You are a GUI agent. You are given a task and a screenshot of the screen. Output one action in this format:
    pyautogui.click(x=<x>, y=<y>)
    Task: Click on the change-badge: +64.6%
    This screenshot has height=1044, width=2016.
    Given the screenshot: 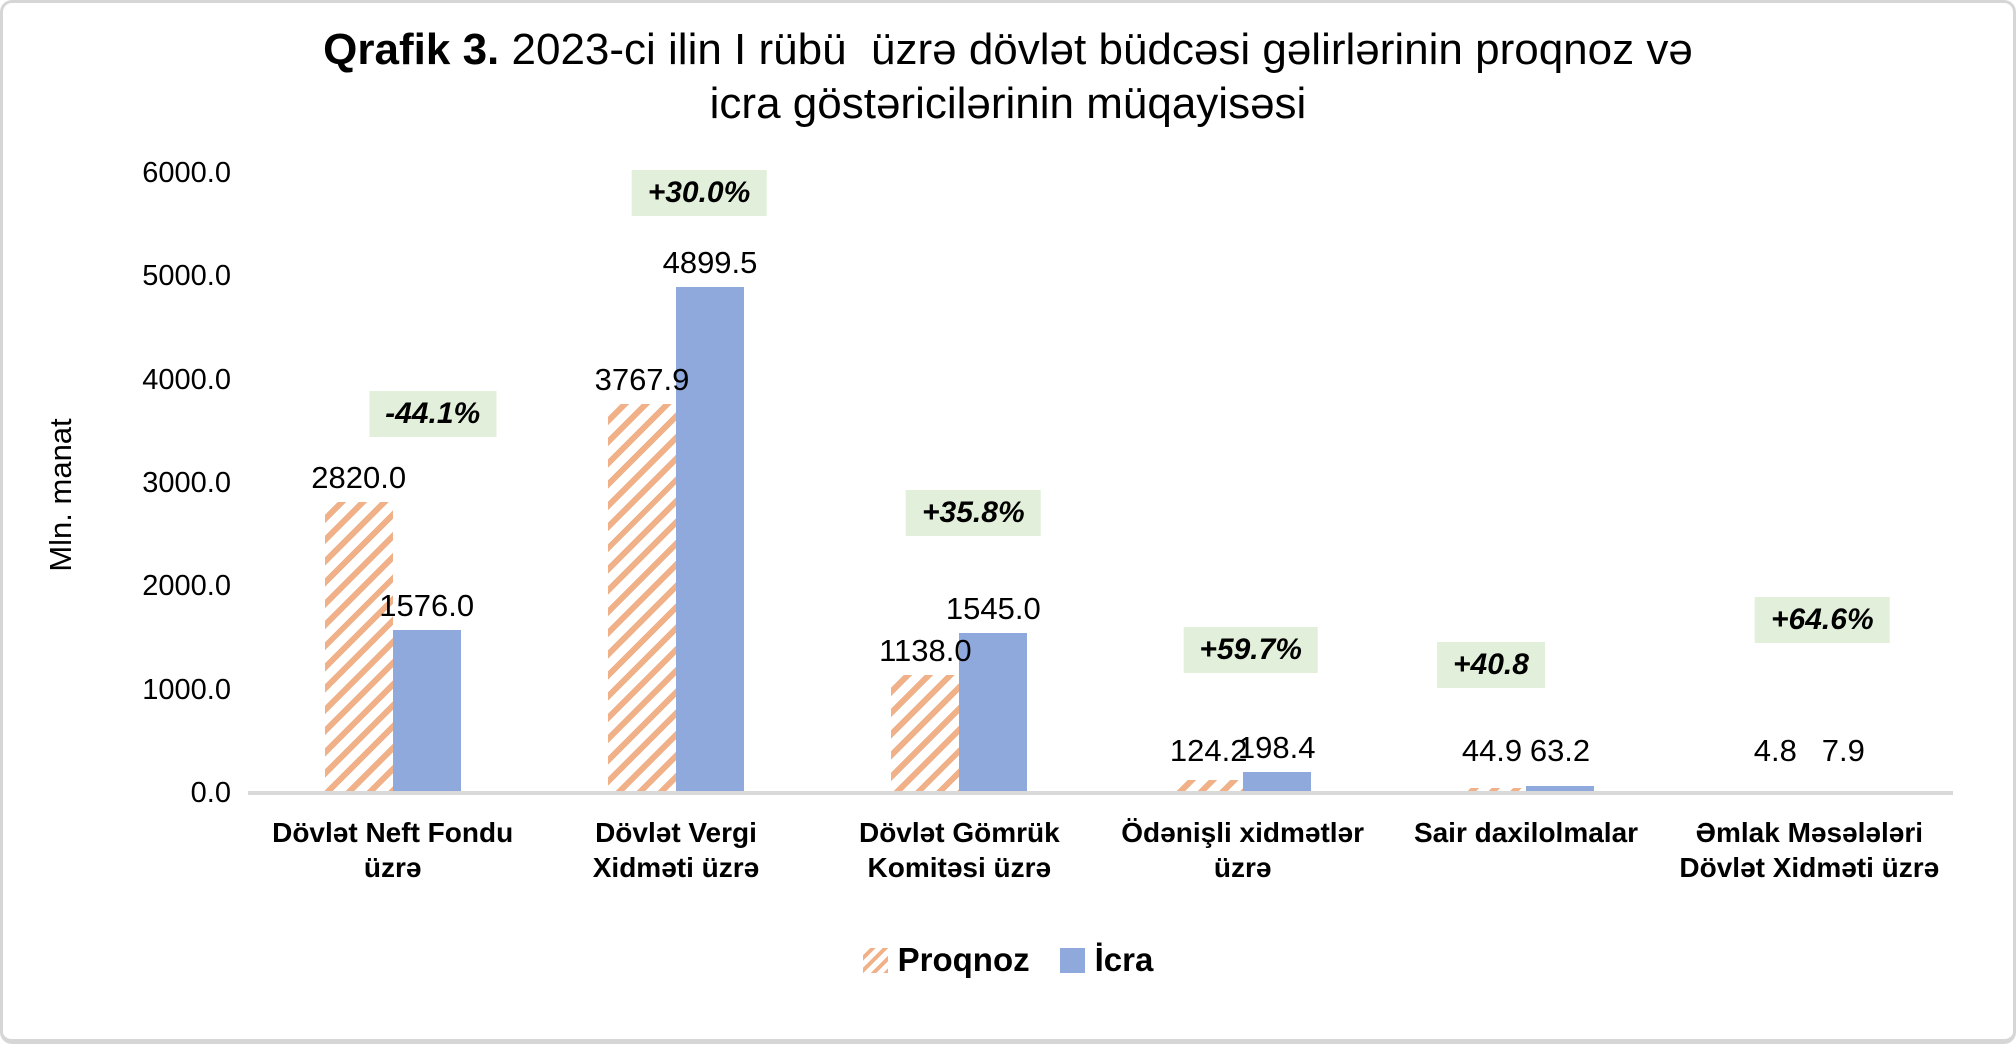 What is the action you would take?
    pyautogui.click(x=1822, y=620)
    